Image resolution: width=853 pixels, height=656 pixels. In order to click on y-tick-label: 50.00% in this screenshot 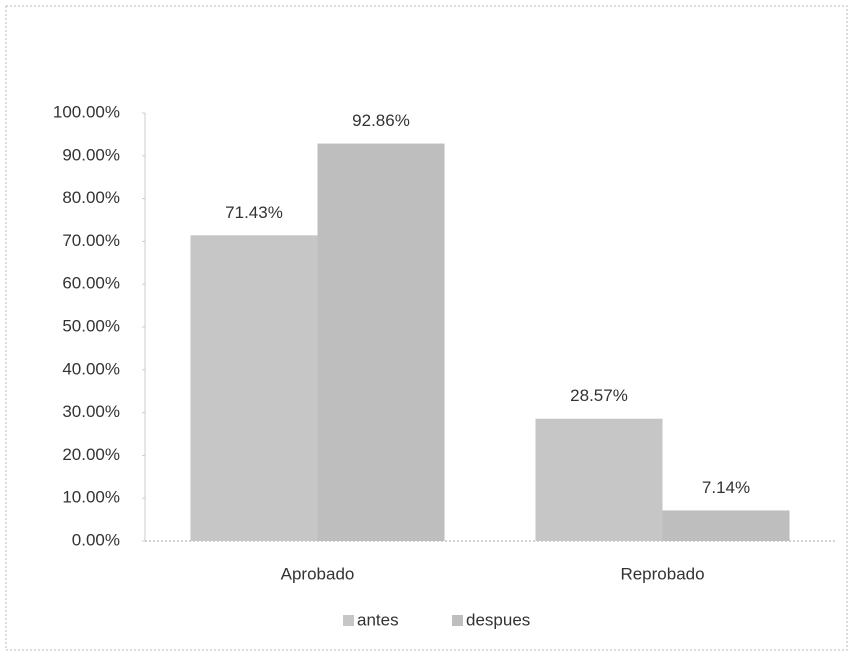, I will do `click(91, 325)`.